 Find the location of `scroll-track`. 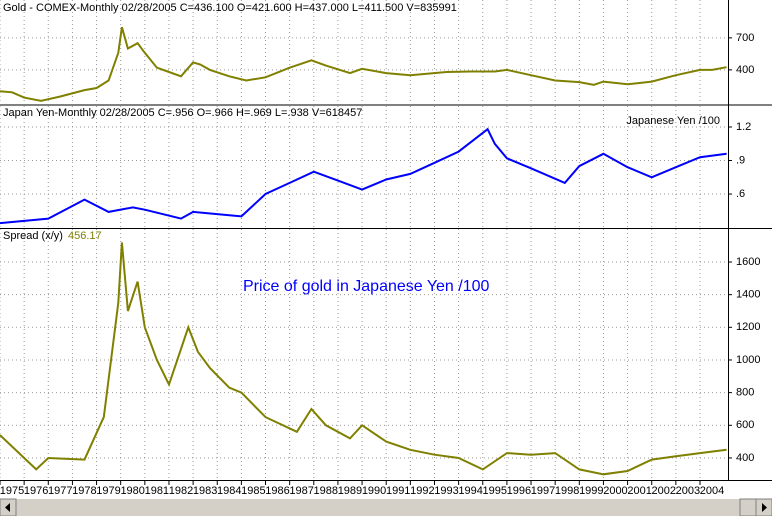

scroll-track is located at coordinates (386, 507).